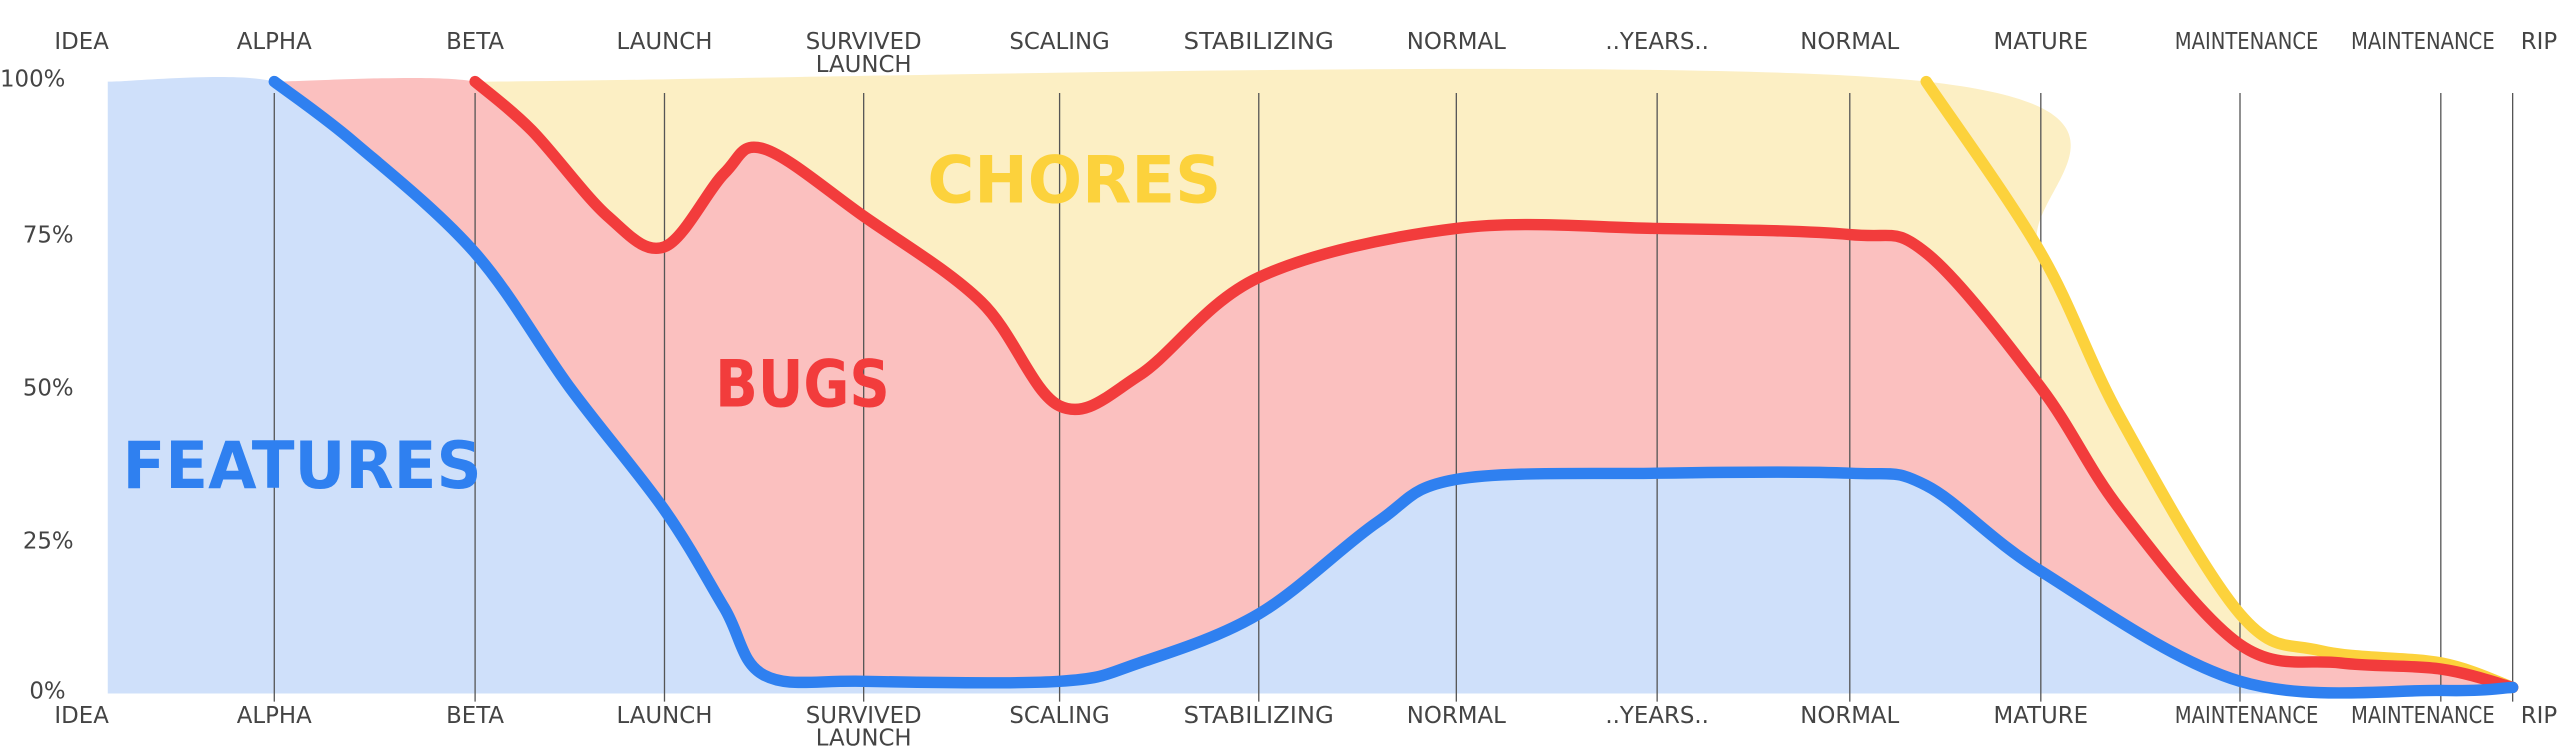 The width and height of the screenshot is (2560, 749). Describe the element at coordinates (1656, 42) in the screenshot. I see `stage-label-top: ..YEARS..` at that location.